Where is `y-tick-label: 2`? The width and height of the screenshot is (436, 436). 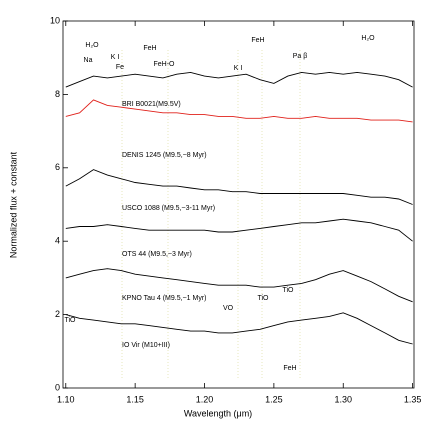 y-tick-label: 2 is located at coordinates (57, 314).